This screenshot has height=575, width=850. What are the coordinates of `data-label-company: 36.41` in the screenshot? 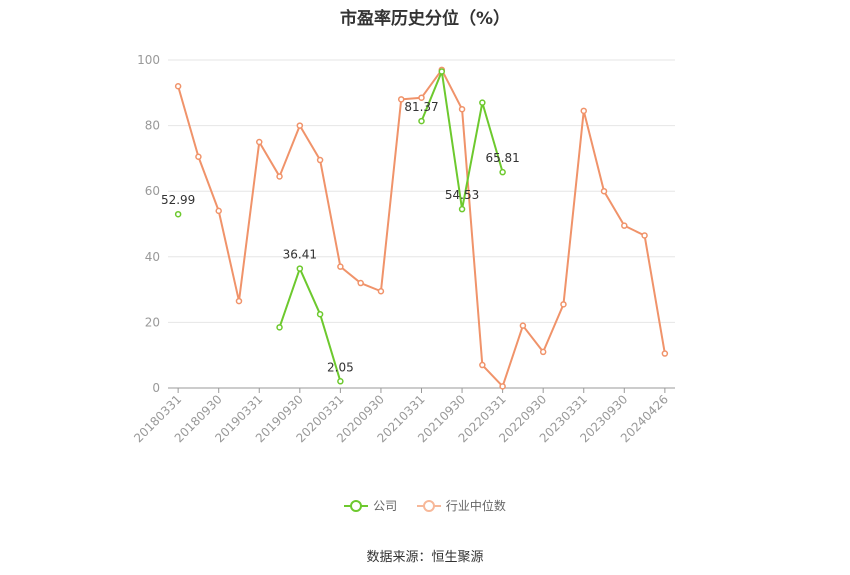 It's located at (300, 255).